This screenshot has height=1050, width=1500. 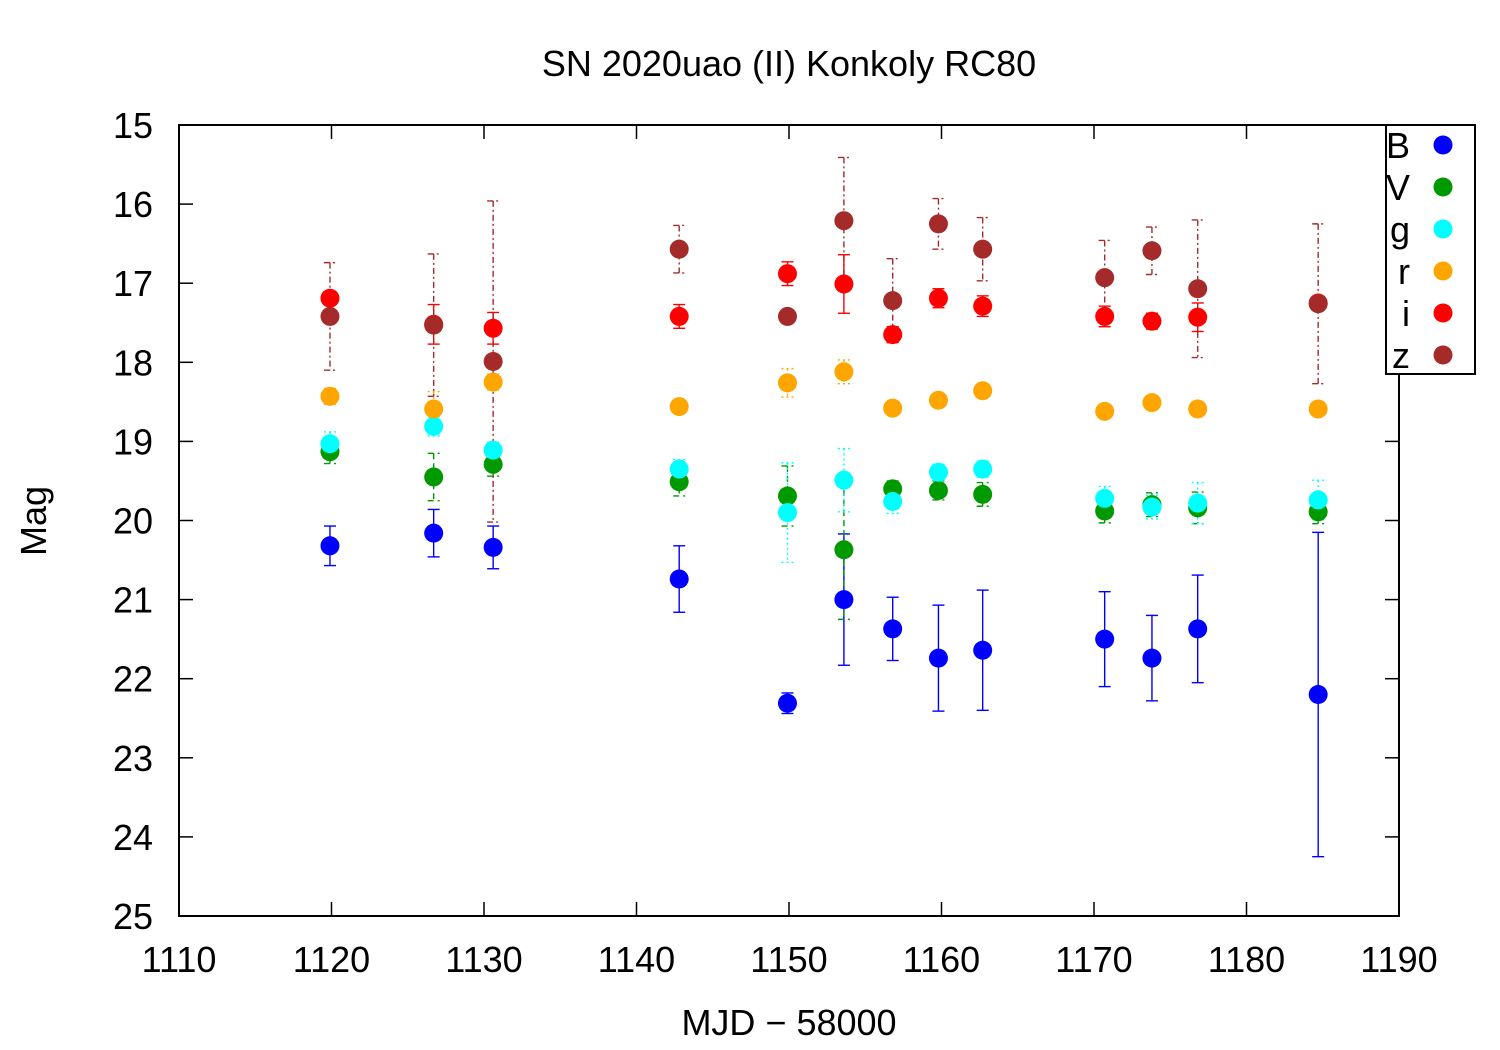 What do you see at coordinates (1443, 355) in the screenshot?
I see `legend-marker-z` at bounding box center [1443, 355].